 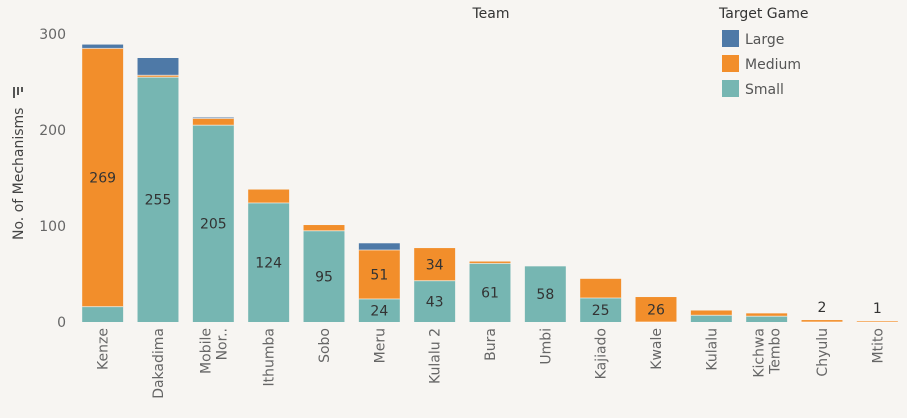 I want to click on column-header-title: Team, so click(x=490, y=14).